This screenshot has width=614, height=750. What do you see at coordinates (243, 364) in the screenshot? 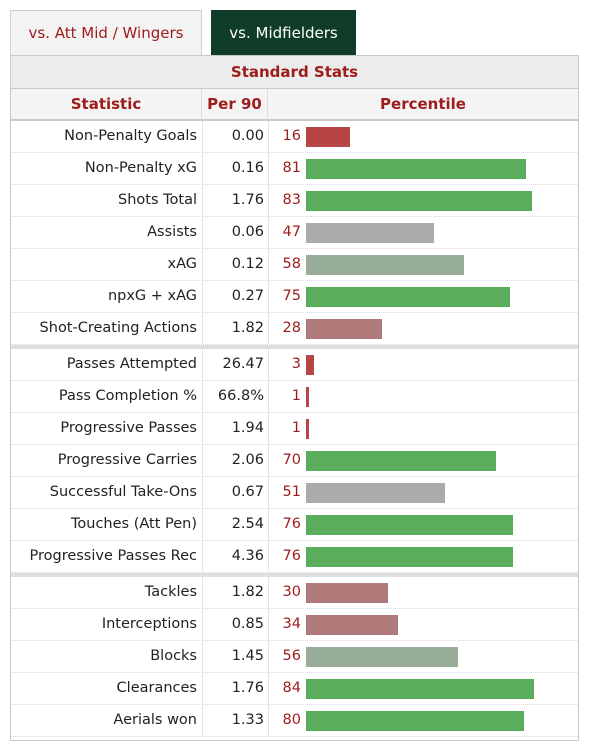
I see `per90-value: 26.47` at bounding box center [243, 364].